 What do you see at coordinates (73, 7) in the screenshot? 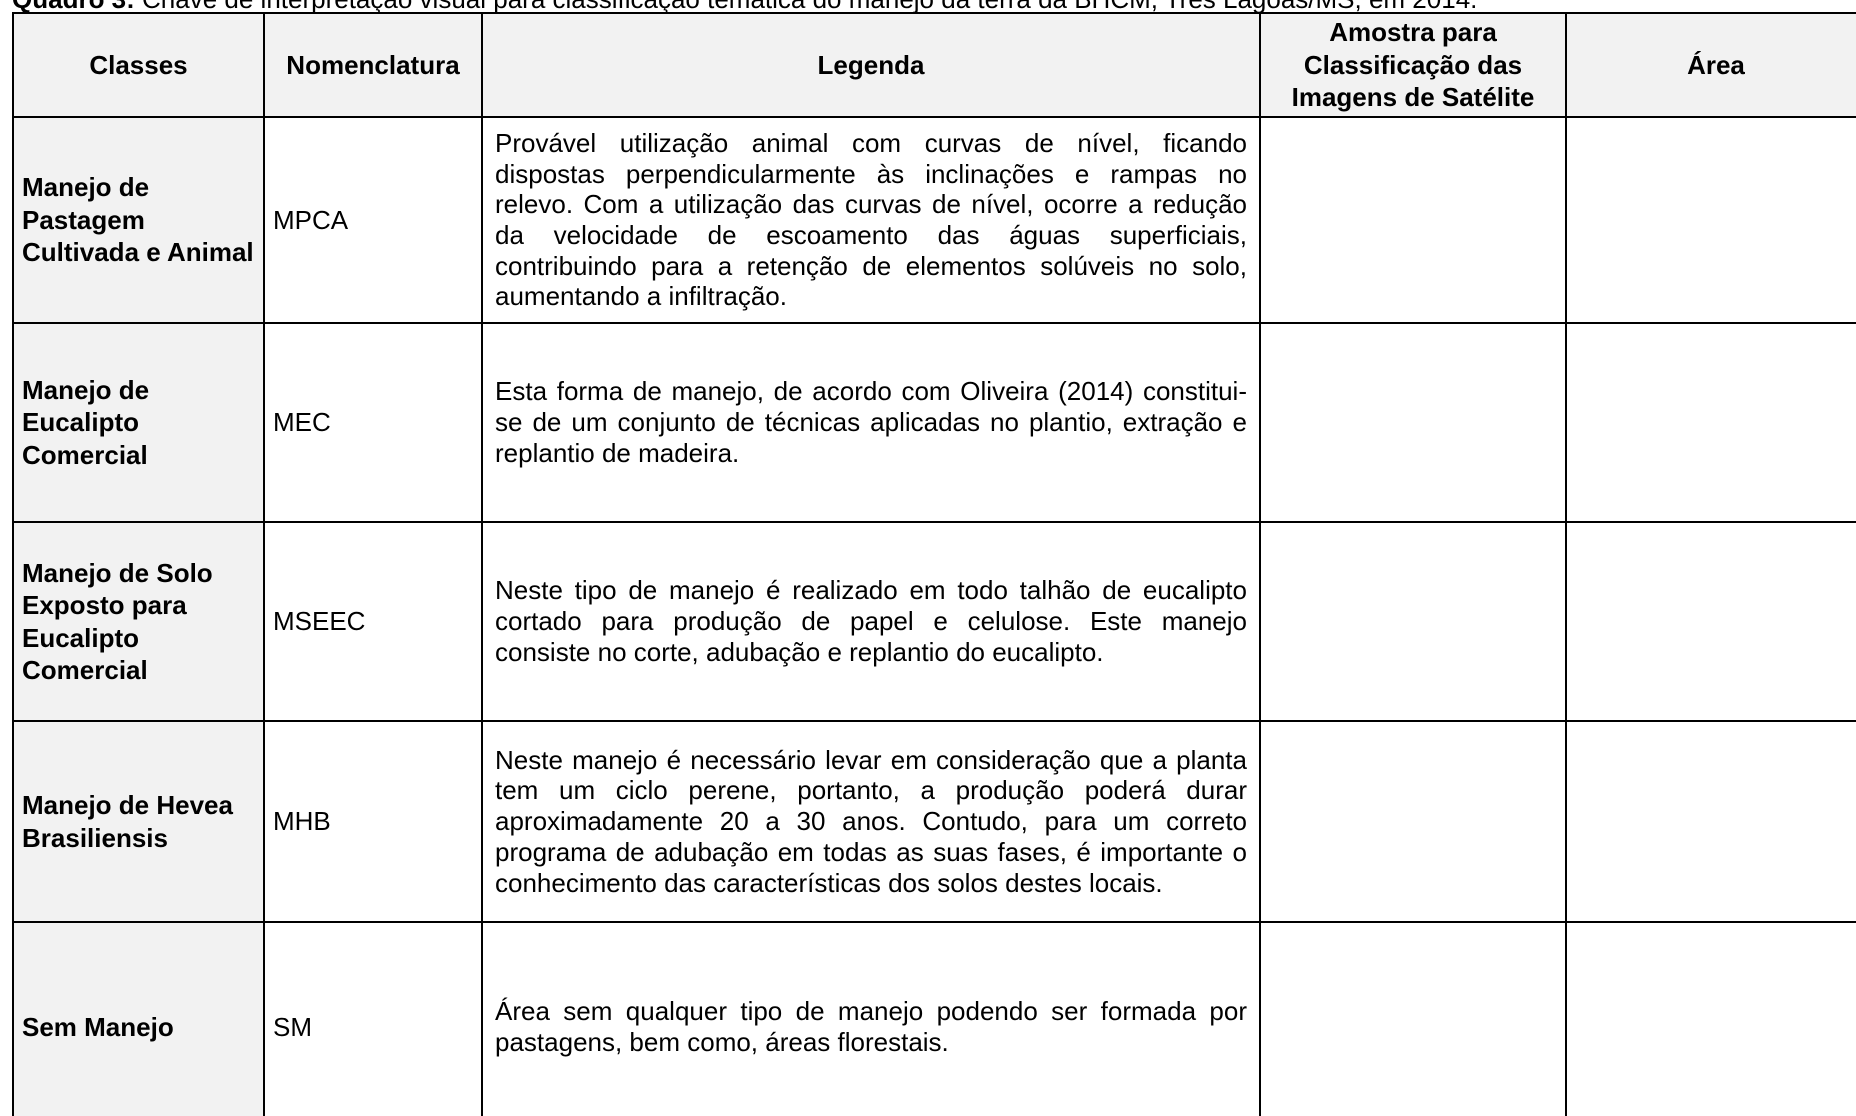
I see `caption-label: Quadro 3:` at bounding box center [73, 7].